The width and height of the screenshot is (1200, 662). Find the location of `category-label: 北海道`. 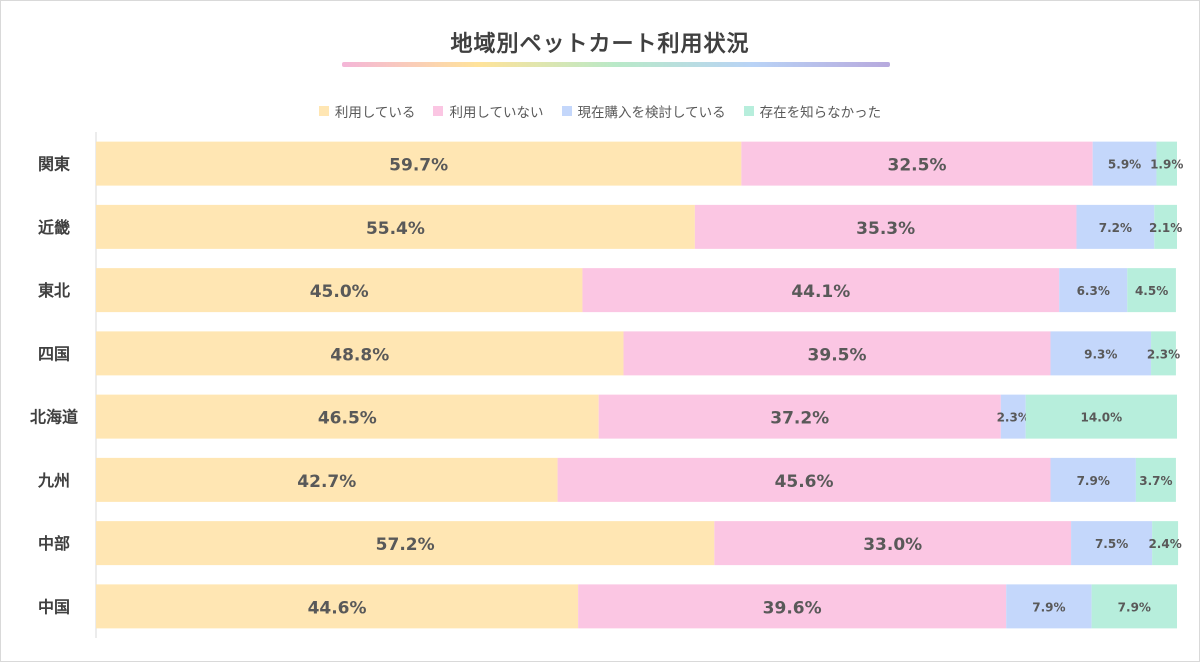

category-label: 北海道 is located at coordinates (54, 417).